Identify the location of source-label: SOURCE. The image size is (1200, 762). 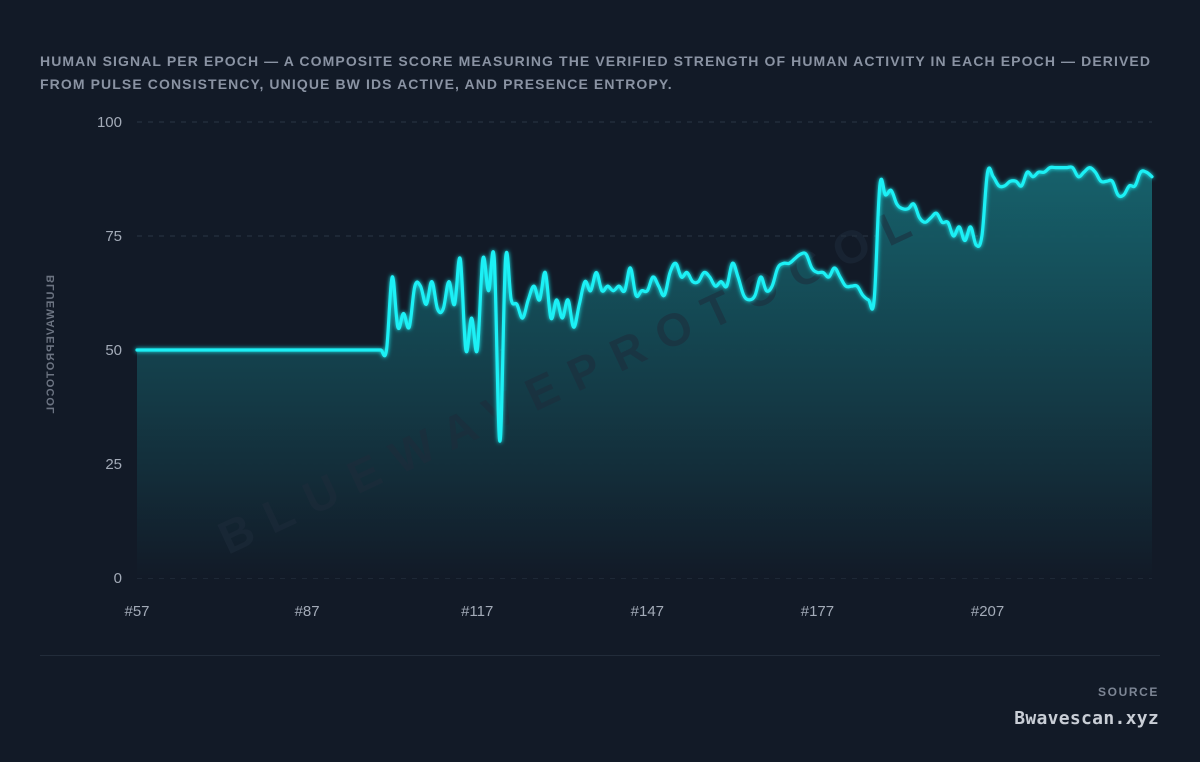
(1128, 692).